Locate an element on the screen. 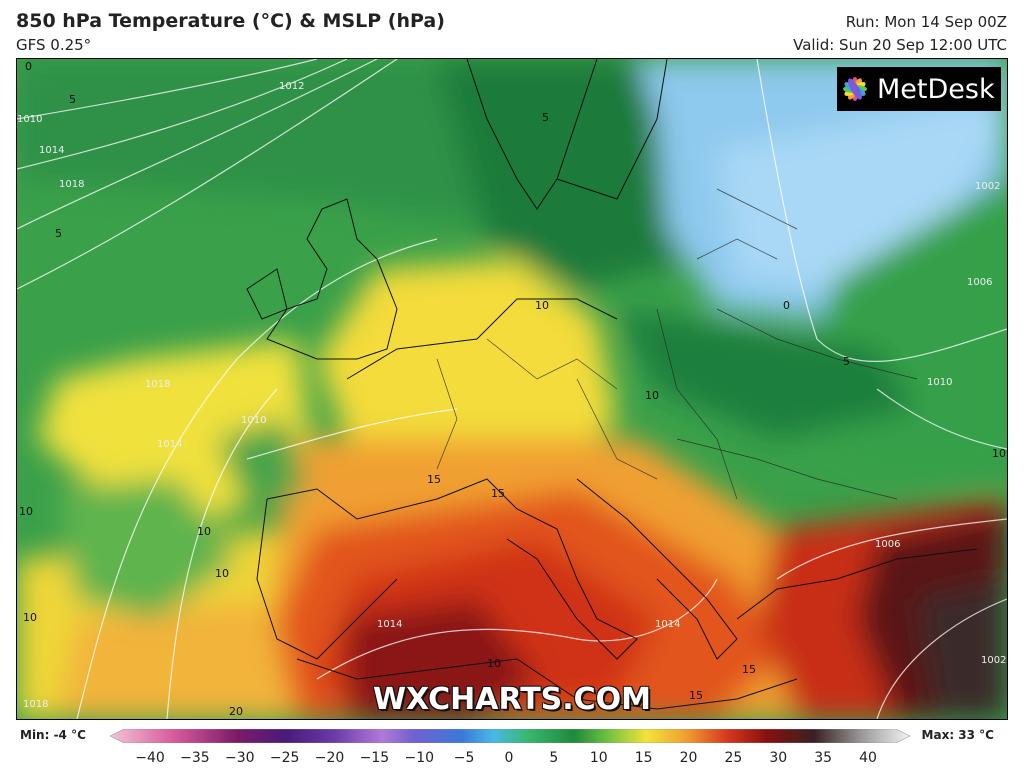 The image size is (1024, 784). colorbar-tick-label: −20 is located at coordinates (329, 758).